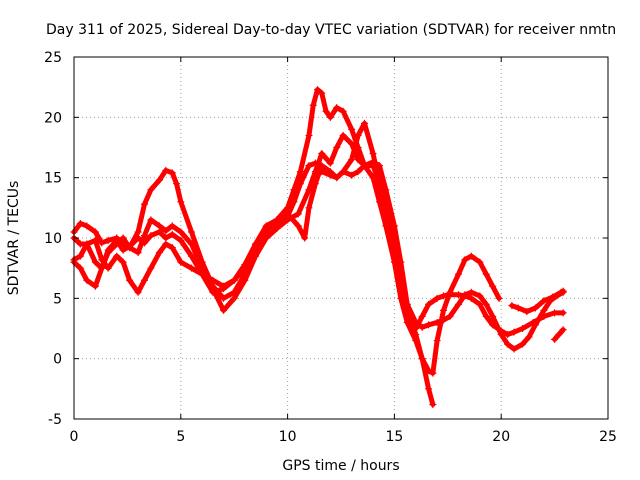 Image resolution: width=640 pixels, height=480 pixels. Describe the element at coordinates (14, 238) in the screenshot. I see `y-axis-label: SDTVAR / TECUs` at that location.